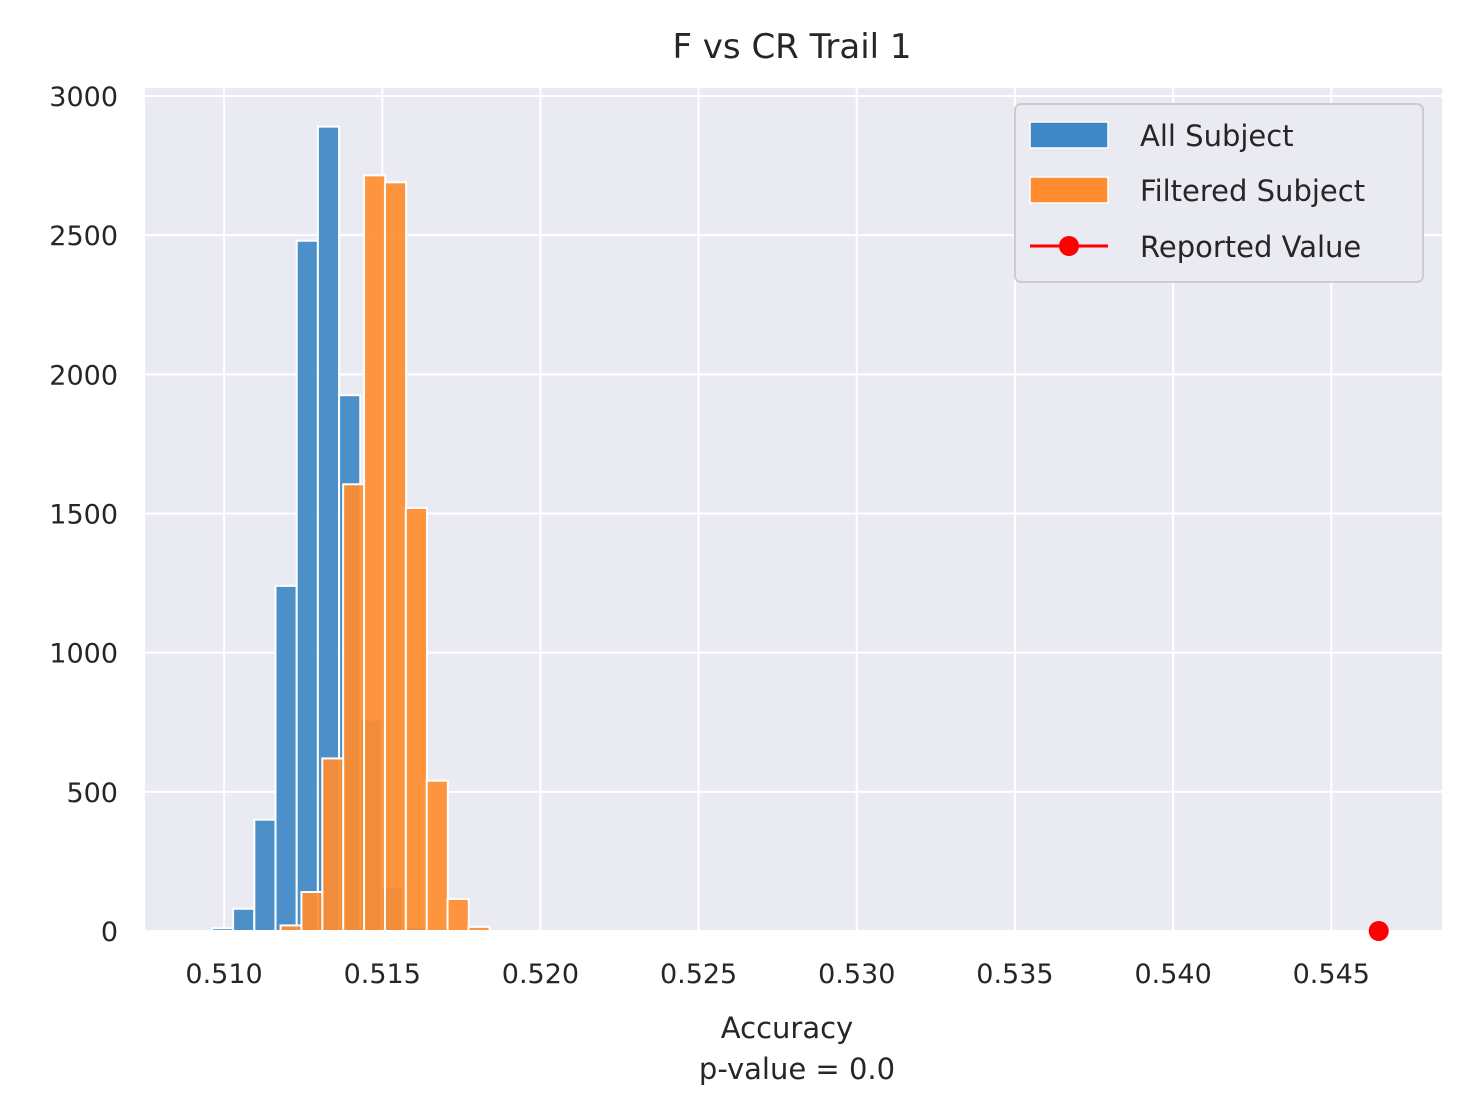 This screenshot has height=1115, width=1471. What do you see at coordinates (856, 974) in the screenshot?
I see `x-tick-label: 0.530` at bounding box center [856, 974].